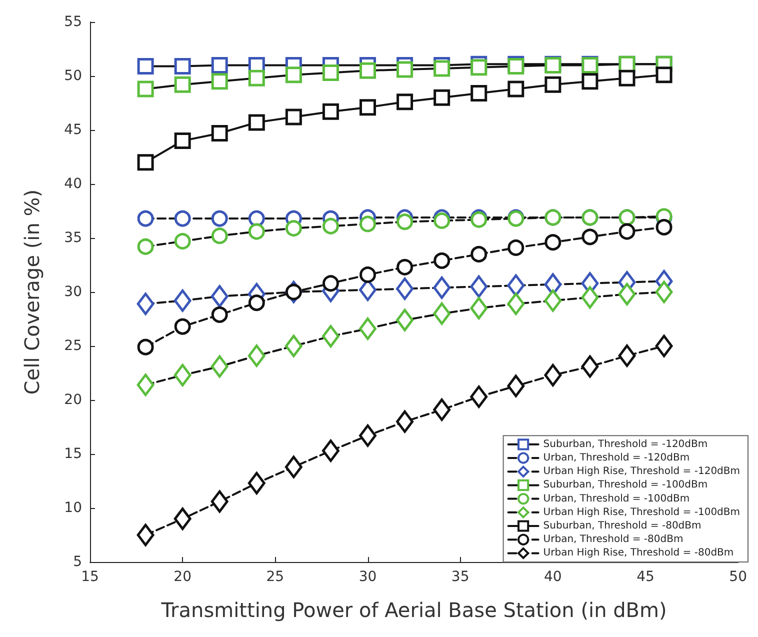  What do you see at coordinates (738, 577) in the screenshot?
I see `x-tick-label: 50` at bounding box center [738, 577].